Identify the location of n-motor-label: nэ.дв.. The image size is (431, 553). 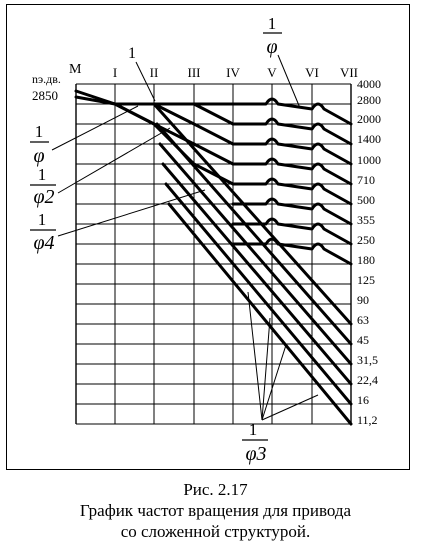
(46, 79).